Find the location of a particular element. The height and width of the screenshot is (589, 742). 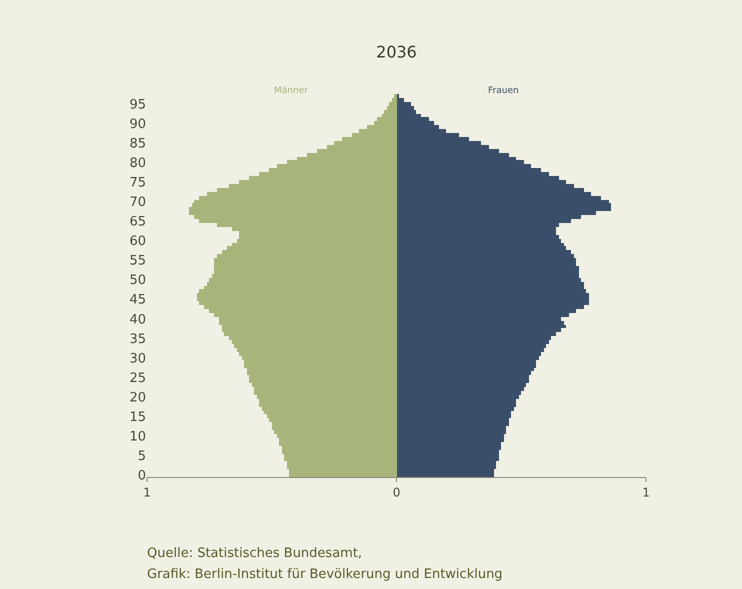

y-tick-label: 70 is located at coordinates (137, 202).